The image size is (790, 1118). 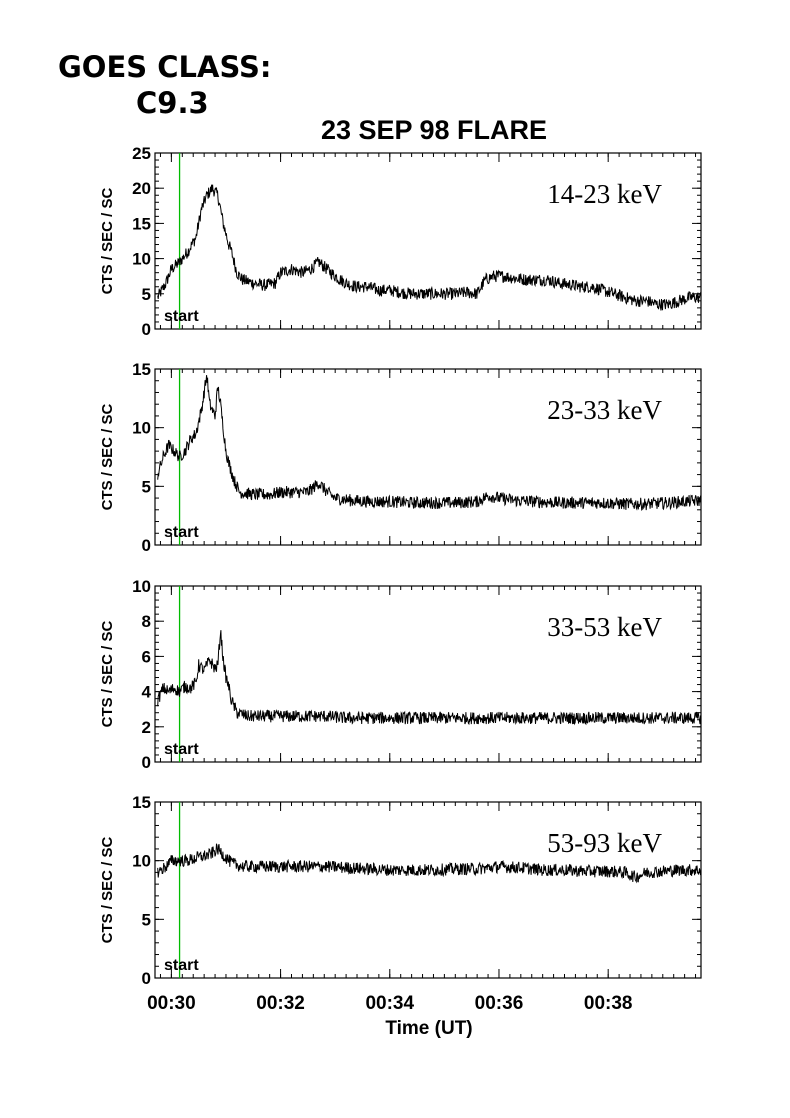 What do you see at coordinates (428, 1028) in the screenshot?
I see `x-axis-label: Time (UT)` at bounding box center [428, 1028].